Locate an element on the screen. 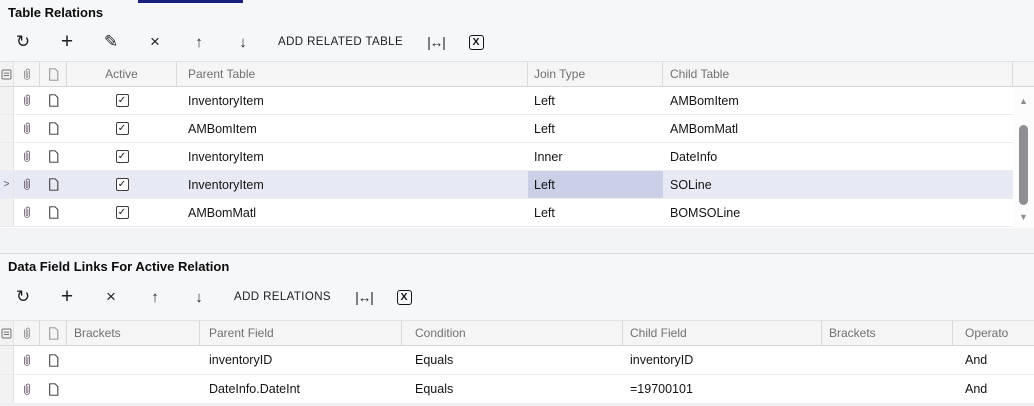 The width and height of the screenshot is (1034, 406). link-row-inventoryid: inventoryID Equals inventoryID And is located at coordinates (517, 360).